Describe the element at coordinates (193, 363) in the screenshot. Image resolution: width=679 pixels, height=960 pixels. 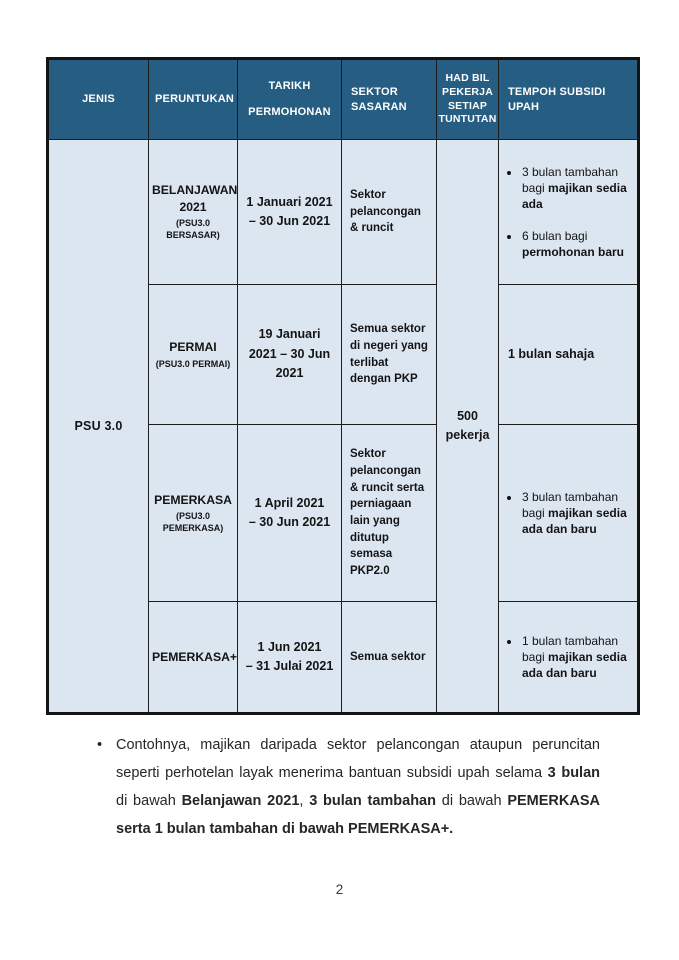
I see `program-subname: (PSU3.0 PERMAI)` at that location.